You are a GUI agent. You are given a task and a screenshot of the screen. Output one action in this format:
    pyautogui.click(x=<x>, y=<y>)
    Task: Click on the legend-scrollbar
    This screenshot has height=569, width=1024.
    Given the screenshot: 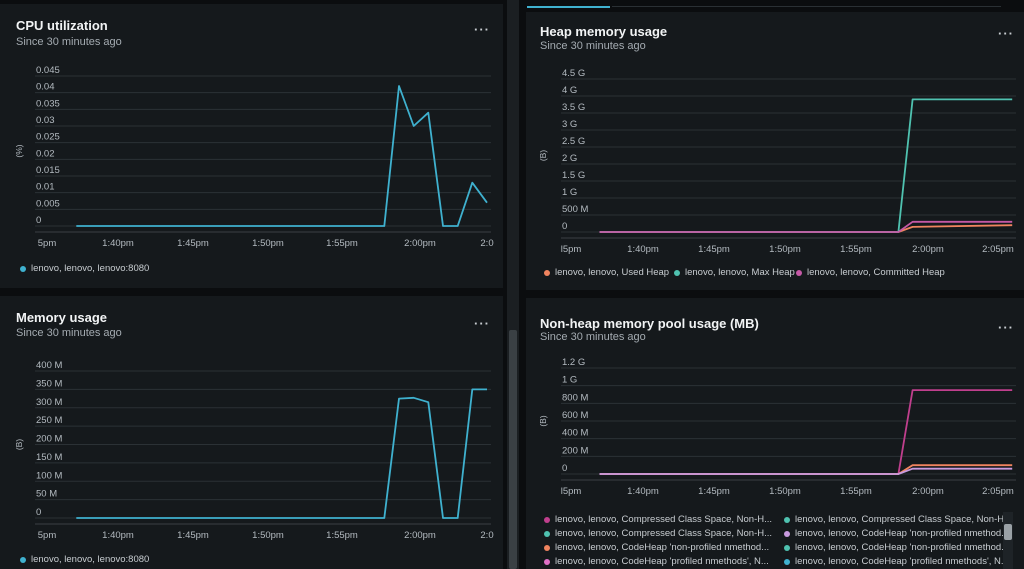 What is the action you would take?
    pyautogui.click(x=1008, y=540)
    